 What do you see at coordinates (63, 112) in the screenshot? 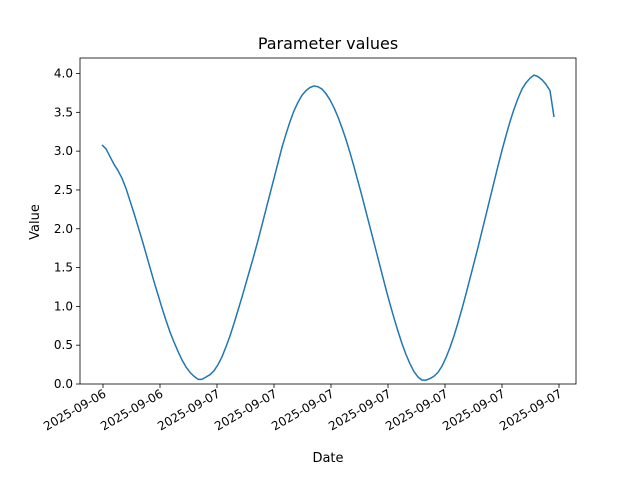
I see `y-tick-label-7: 3.5` at bounding box center [63, 112].